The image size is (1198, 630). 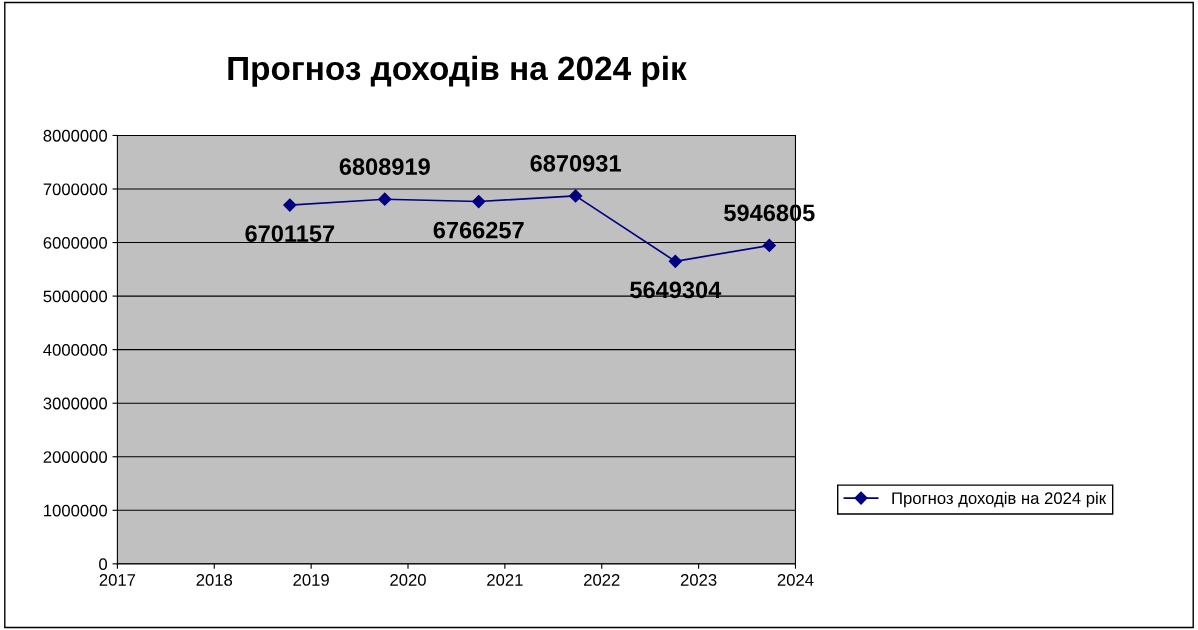 What do you see at coordinates (602, 580) in the screenshot?
I see `x-tick-label: 2022` at bounding box center [602, 580].